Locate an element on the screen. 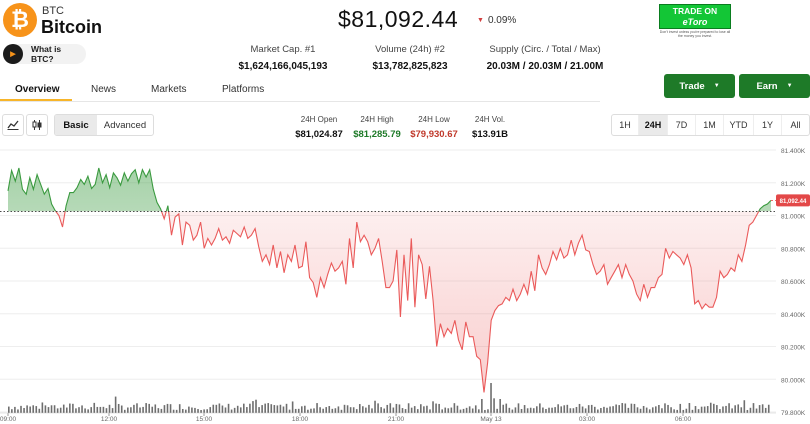 The image size is (810, 424). time-range-selector: 1H 24H 7D 1M YTD 1Y All is located at coordinates (710, 125).